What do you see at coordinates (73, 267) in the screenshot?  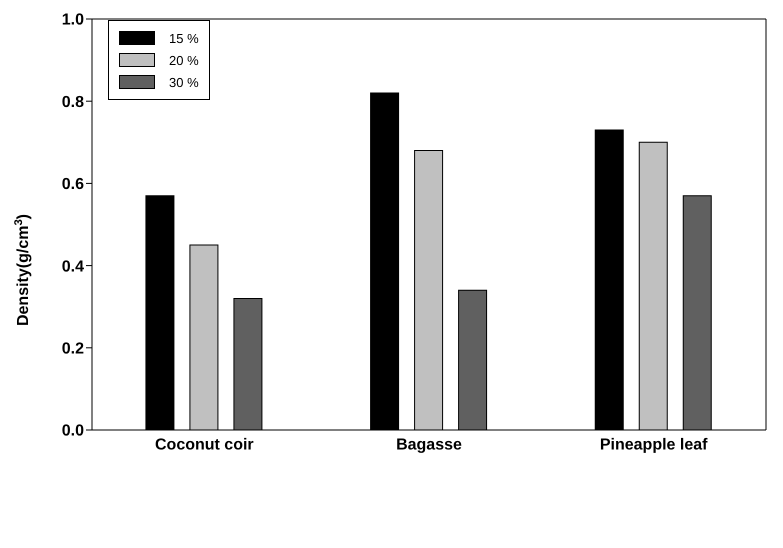 I see `y-tick-label: 0.4` at bounding box center [73, 267].